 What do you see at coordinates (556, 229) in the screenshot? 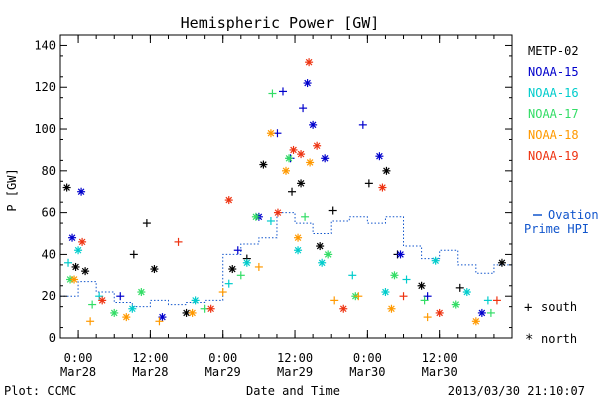
I see `ovation-legend-label-line2: Prime HPI` at bounding box center [556, 229].